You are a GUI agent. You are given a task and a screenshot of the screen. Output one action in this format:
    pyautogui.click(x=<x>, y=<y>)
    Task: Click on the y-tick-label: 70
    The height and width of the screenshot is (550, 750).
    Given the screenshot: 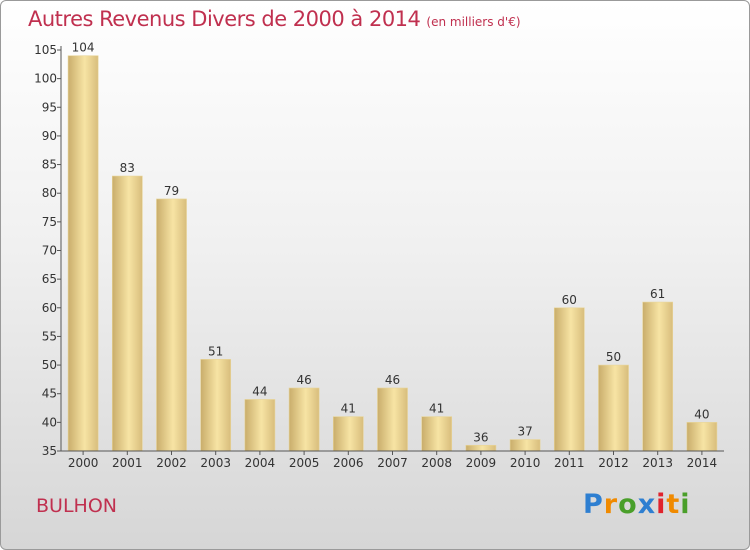 What is the action you would take?
    pyautogui.click(x=49, y=251)
    